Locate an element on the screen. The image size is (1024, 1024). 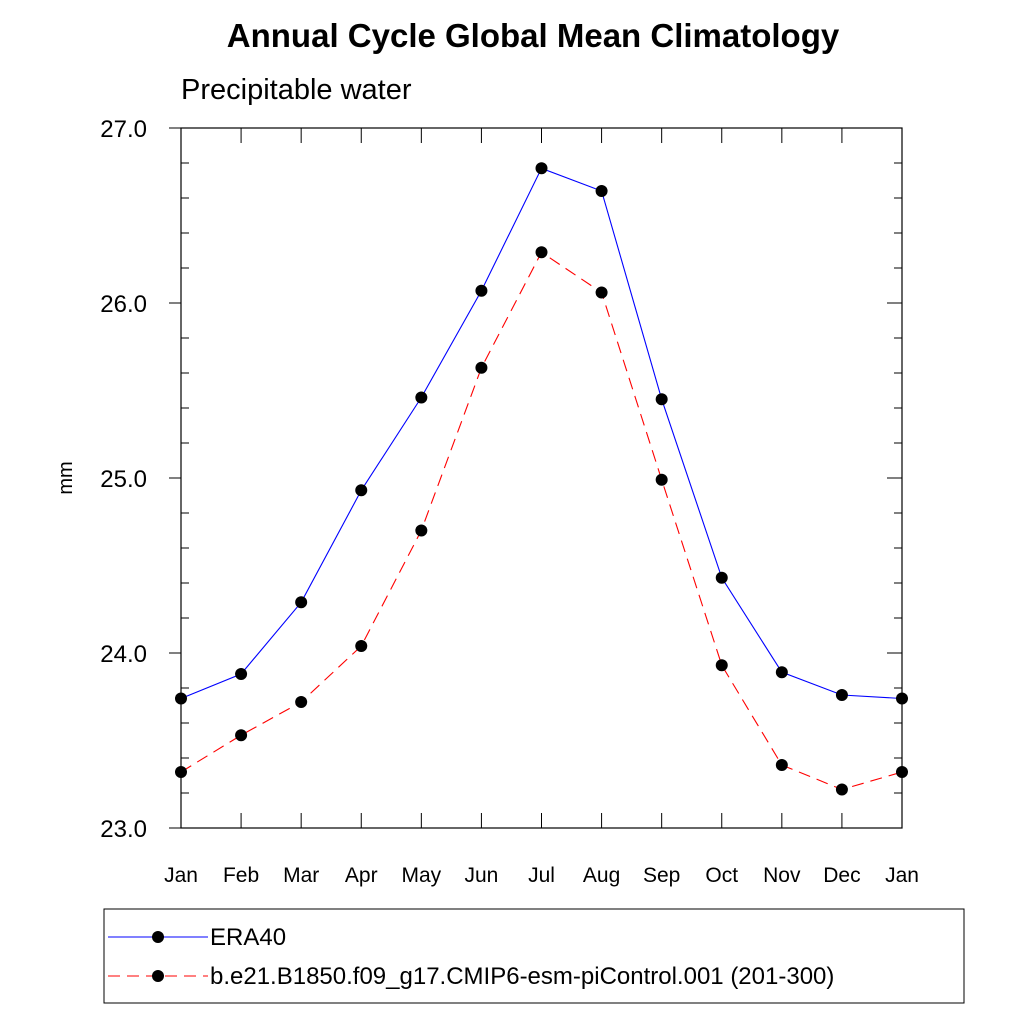
x-tick-label: Aug is located at coordinates (601, 875).